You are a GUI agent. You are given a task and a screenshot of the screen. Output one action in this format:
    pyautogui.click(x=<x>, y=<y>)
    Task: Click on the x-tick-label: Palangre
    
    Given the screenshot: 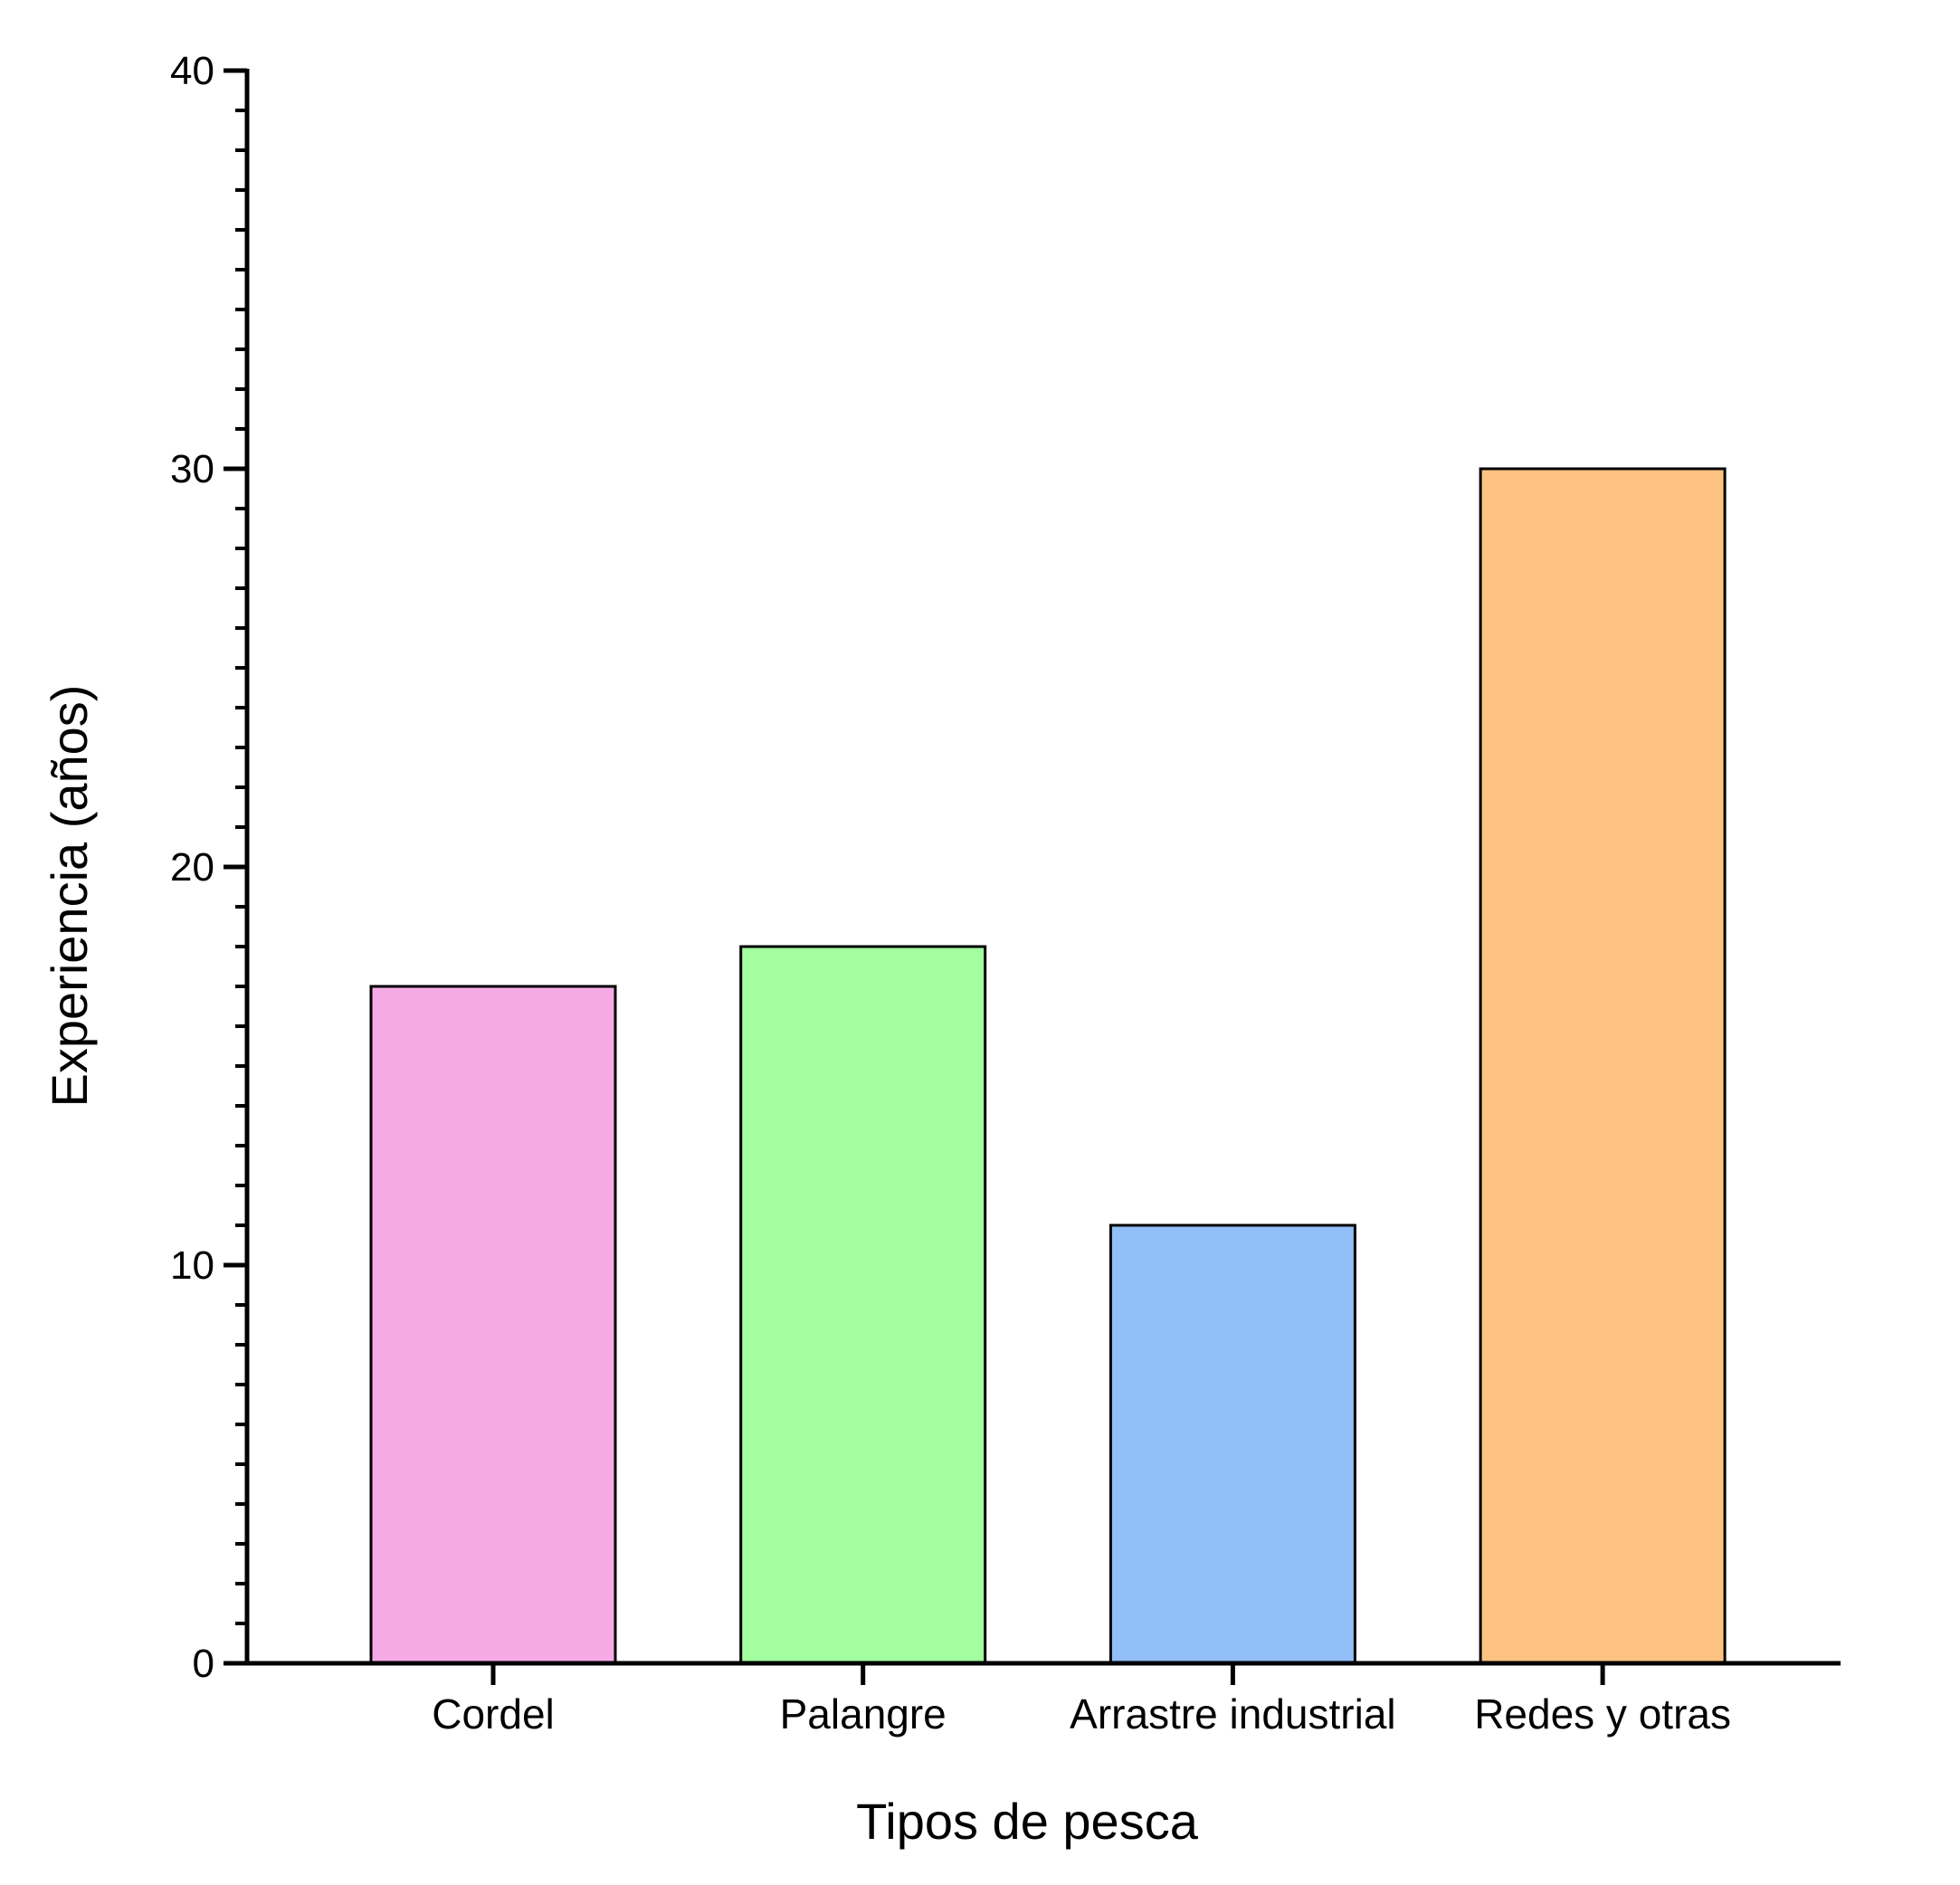 What is the action you would take?
    pyautogui.click(x=863, y=1713)
    